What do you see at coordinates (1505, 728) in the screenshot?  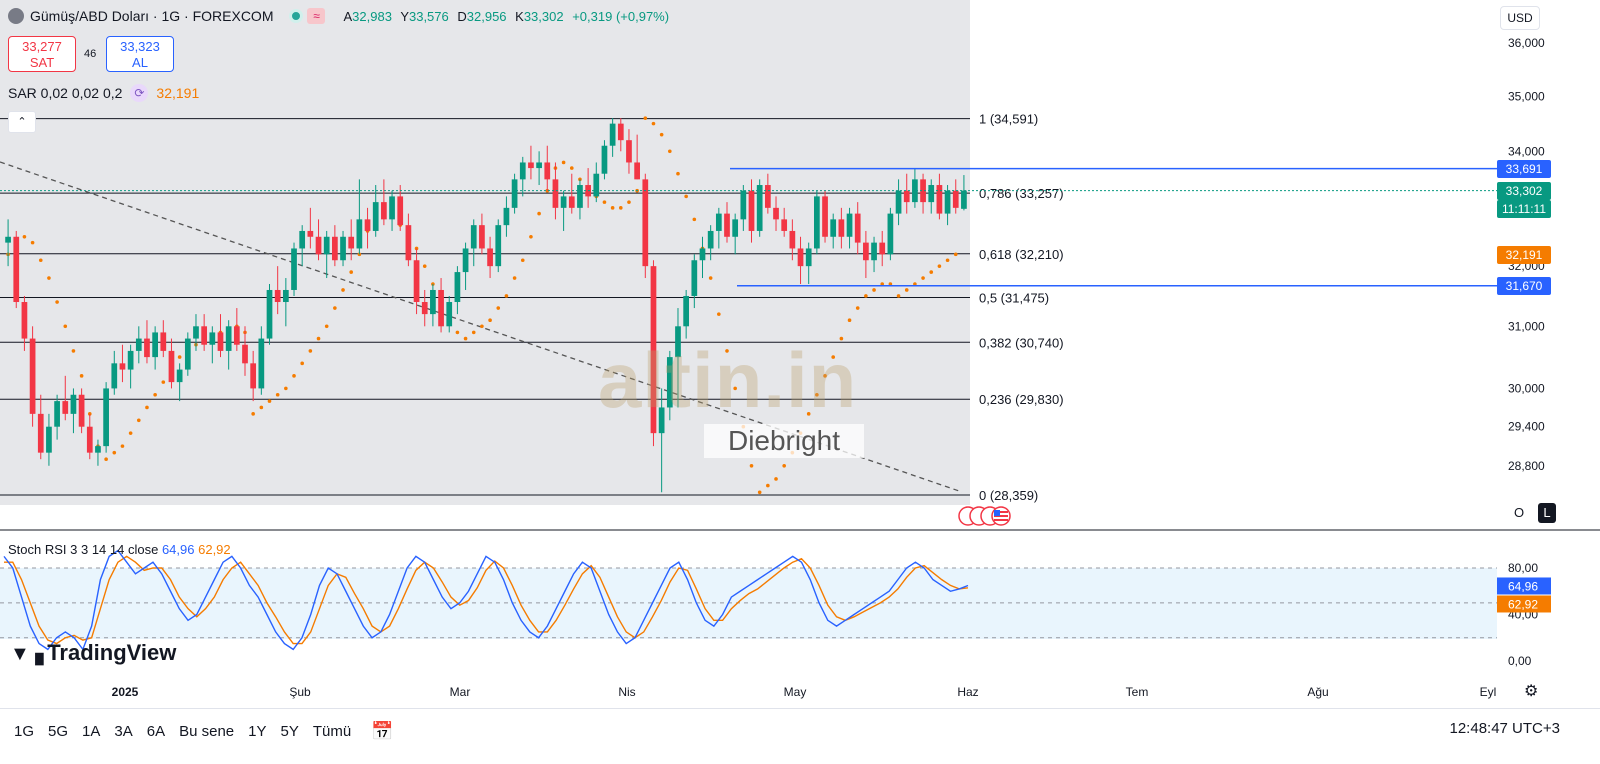 I see `clock: 12:48:47 UTC+3` at bounding box center [1505, 728].